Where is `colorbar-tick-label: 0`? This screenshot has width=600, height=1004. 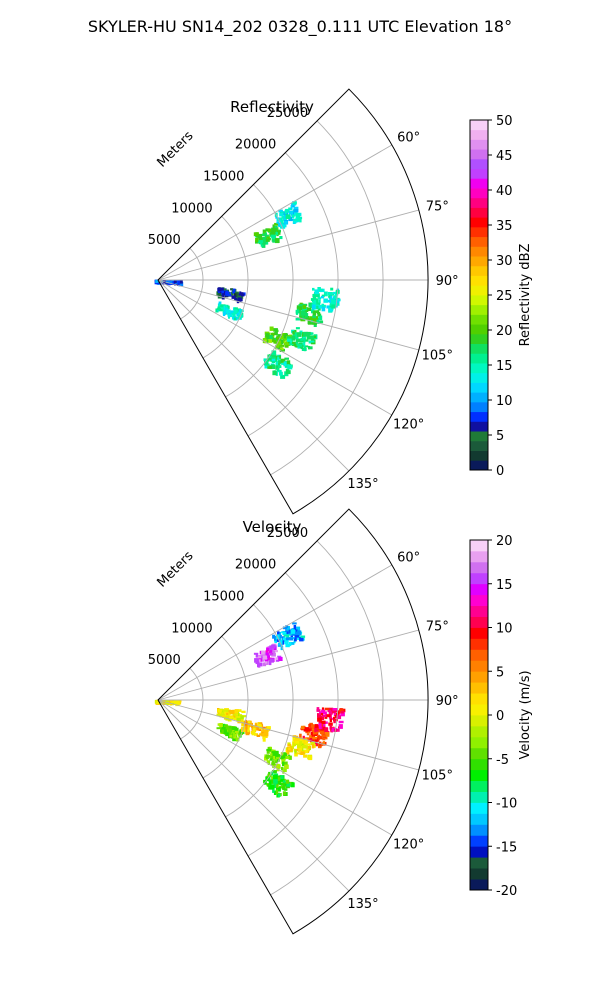 colorbar-tick-label: 0 is located at coordinates (500, 716).